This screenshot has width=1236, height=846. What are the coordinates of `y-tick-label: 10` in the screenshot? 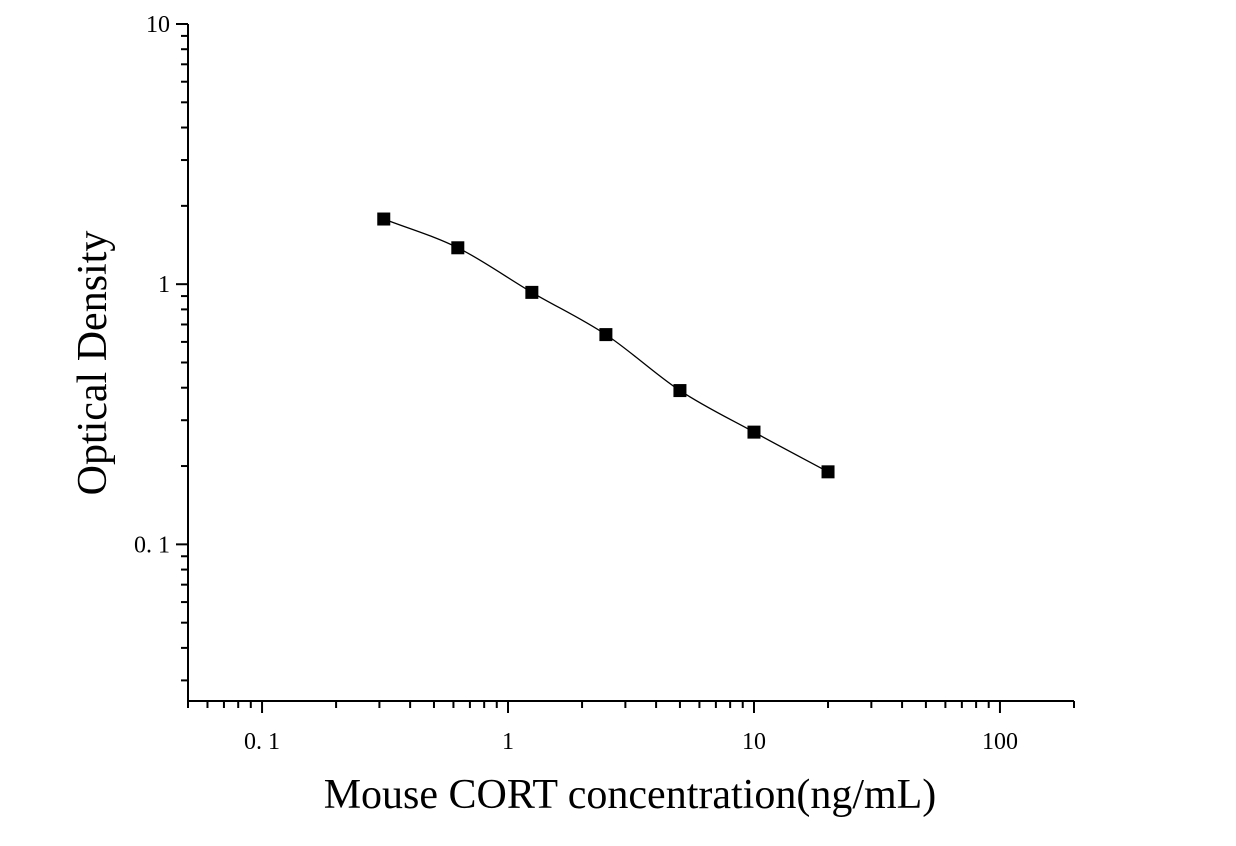 It's located at (158, 25).